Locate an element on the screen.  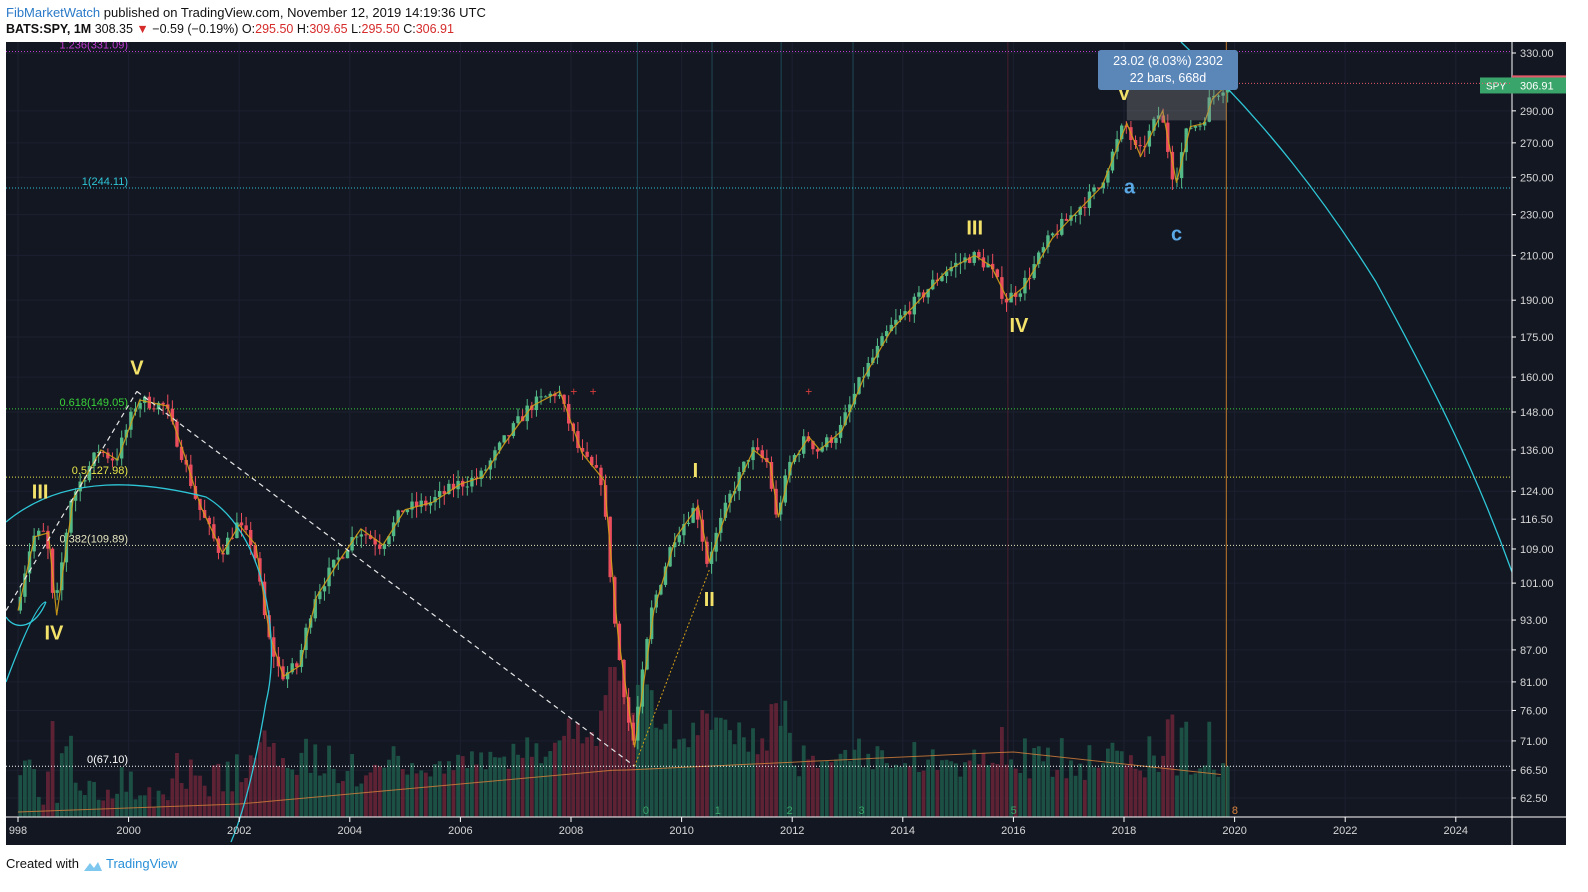
x-tick-label: 2002 is located at coordinates (239, 831).